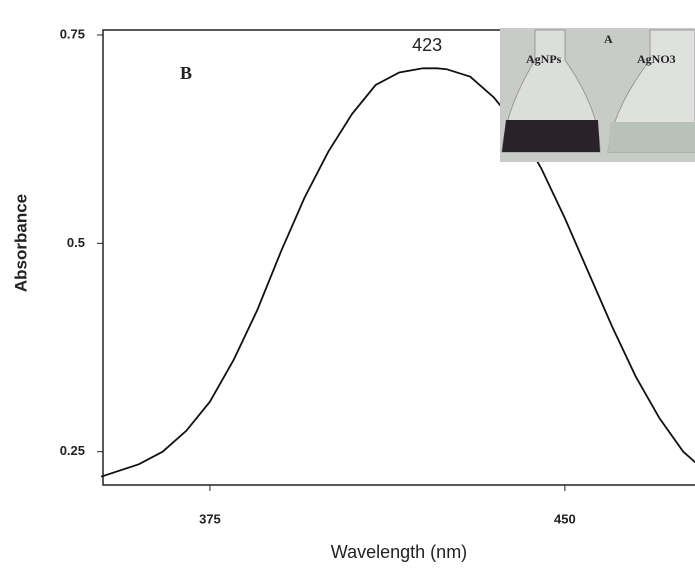  What do you see at coordinates (20, 243) in the screenshot?
I see `y-axis-title: Absorbance` at bounding box center [20, 243].